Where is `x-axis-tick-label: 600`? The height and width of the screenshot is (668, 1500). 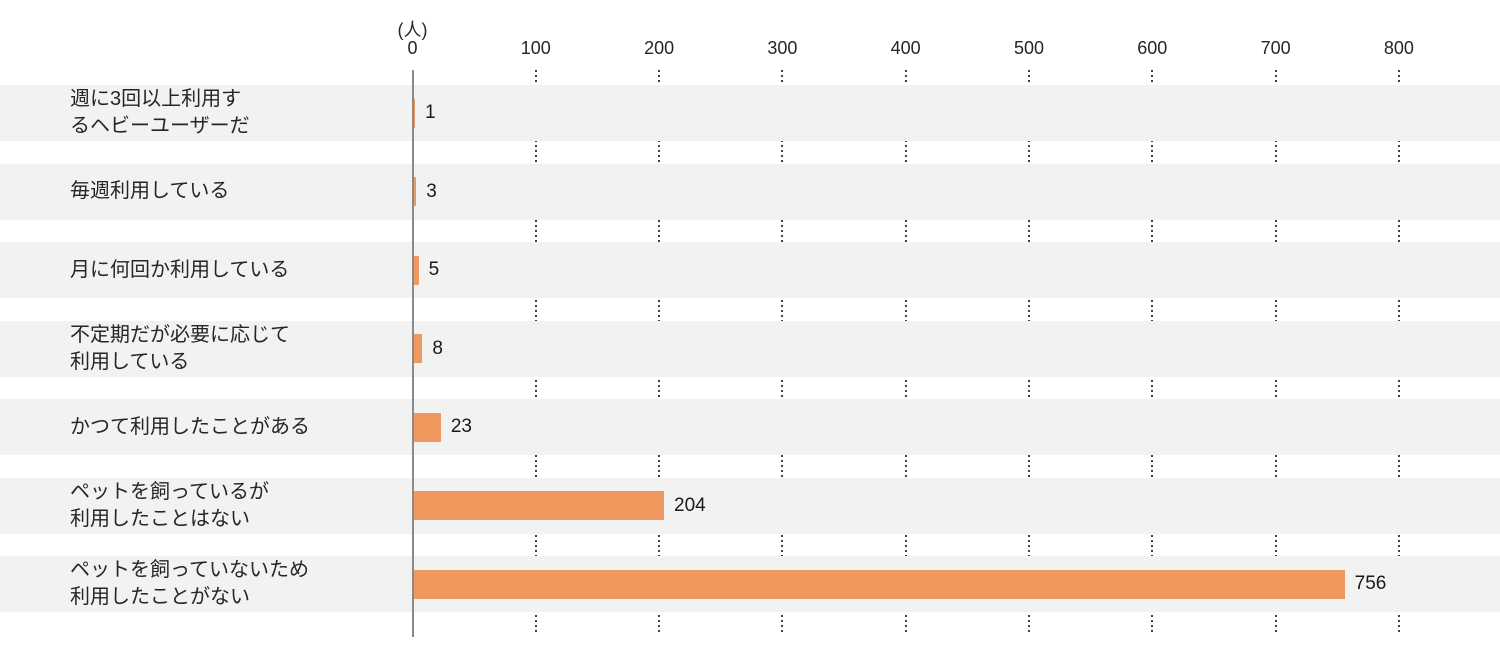 x-axis-tick-label: 600 is located at coordinates (1152, 48).